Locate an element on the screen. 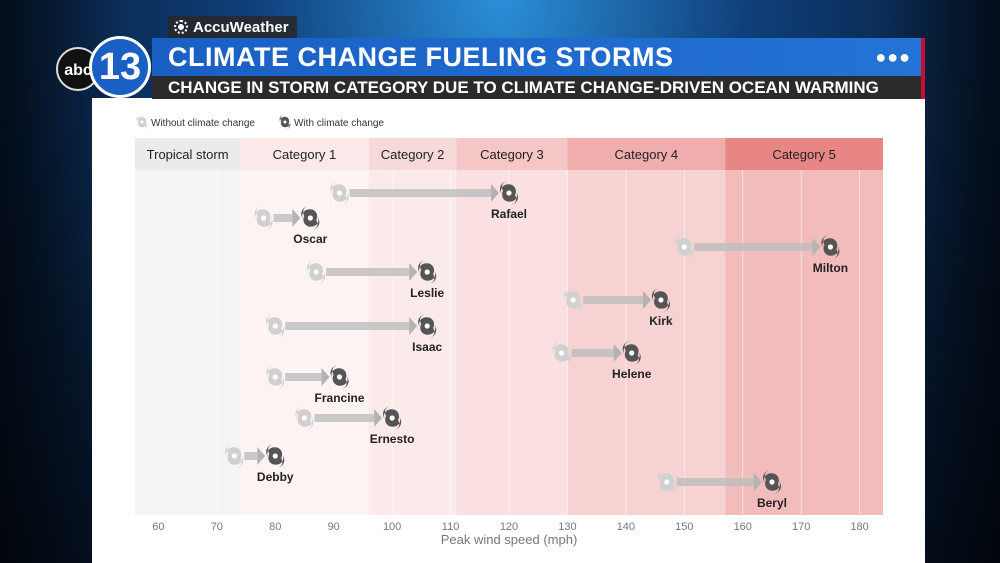 The width and height of the screenshot is (1000, 563). category-label: Category 1 is located at coordinates (305, 154).